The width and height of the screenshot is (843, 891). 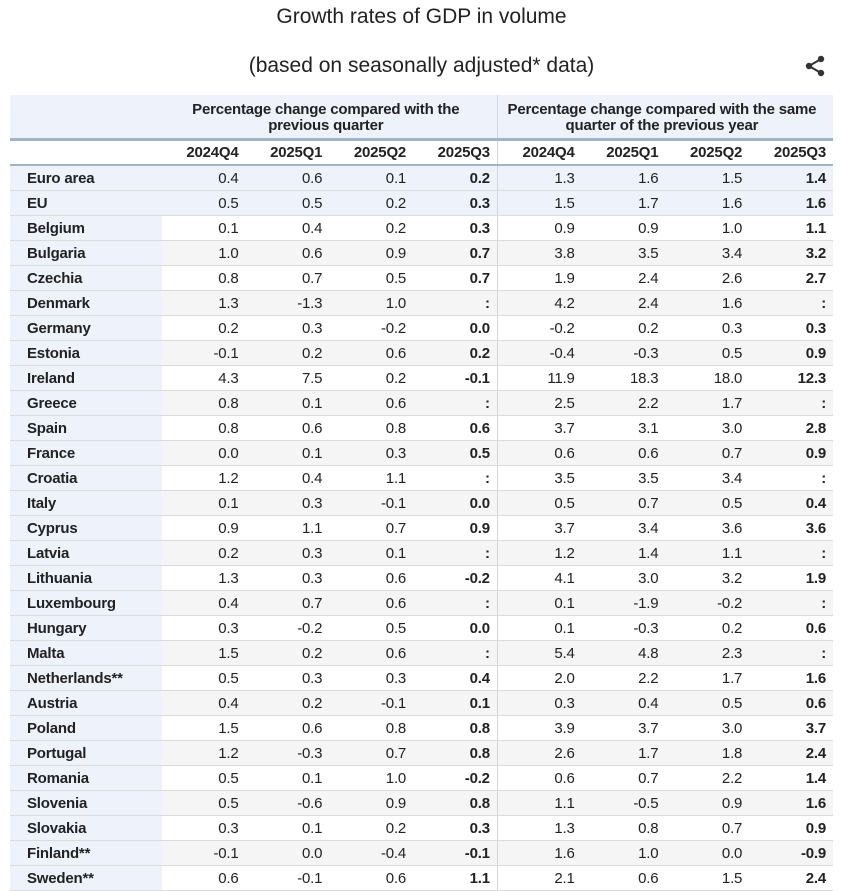 I want to click on column-header: 2024Q4, so click(x=203, y=152).